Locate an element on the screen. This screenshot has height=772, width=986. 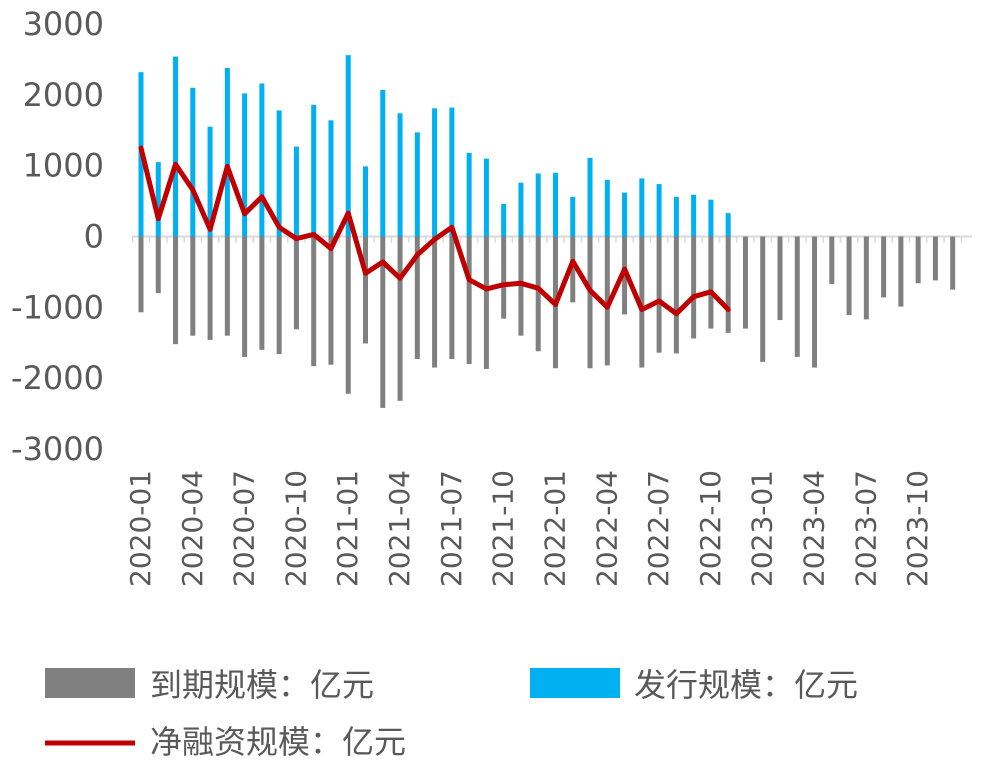
y-axis-tick-labels: 3000 2000 1000 0 -1000 -2000 -3000 is located at coordinates (57, 236).